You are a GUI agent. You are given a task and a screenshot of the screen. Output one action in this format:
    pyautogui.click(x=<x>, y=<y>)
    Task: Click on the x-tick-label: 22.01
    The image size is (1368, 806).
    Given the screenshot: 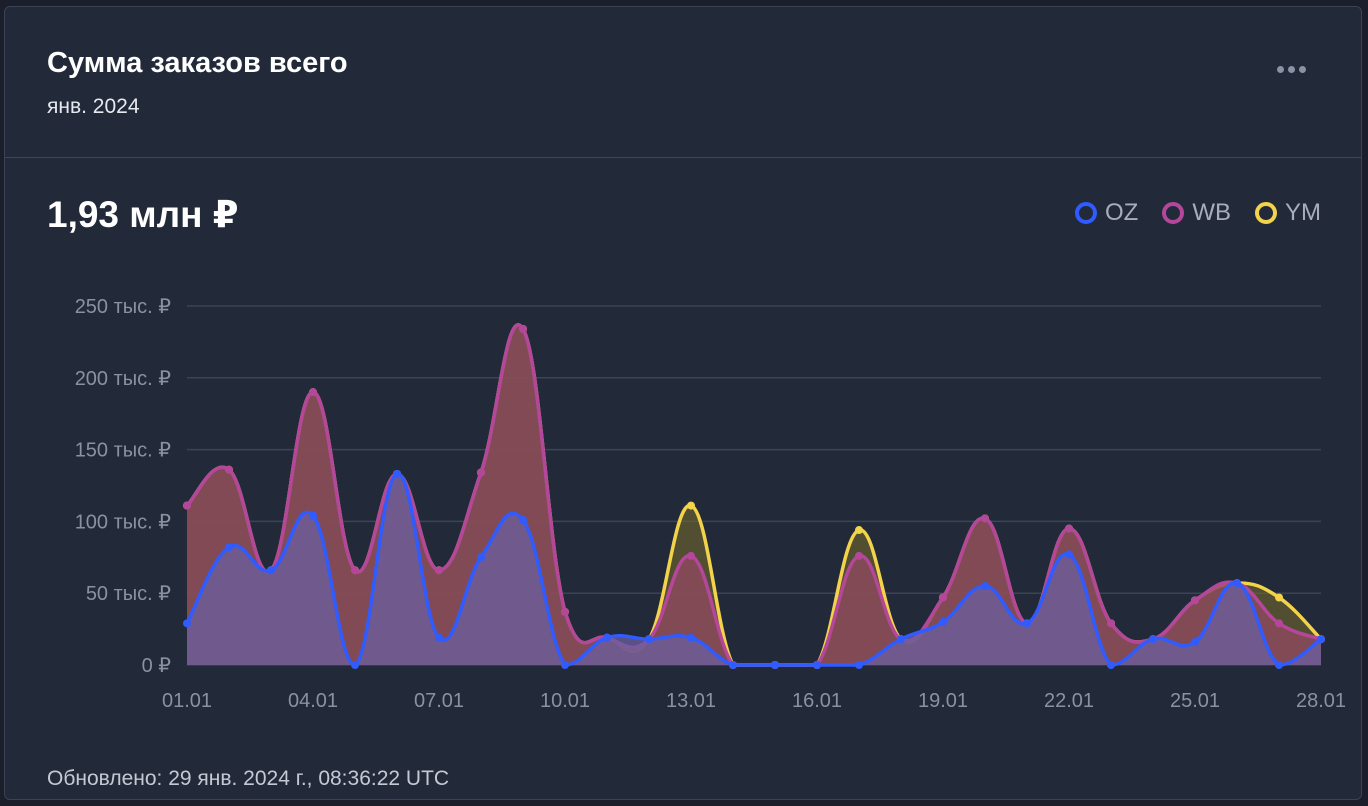 What is the action you would take?
    pyautogui.click(x=1069, y=701)
    